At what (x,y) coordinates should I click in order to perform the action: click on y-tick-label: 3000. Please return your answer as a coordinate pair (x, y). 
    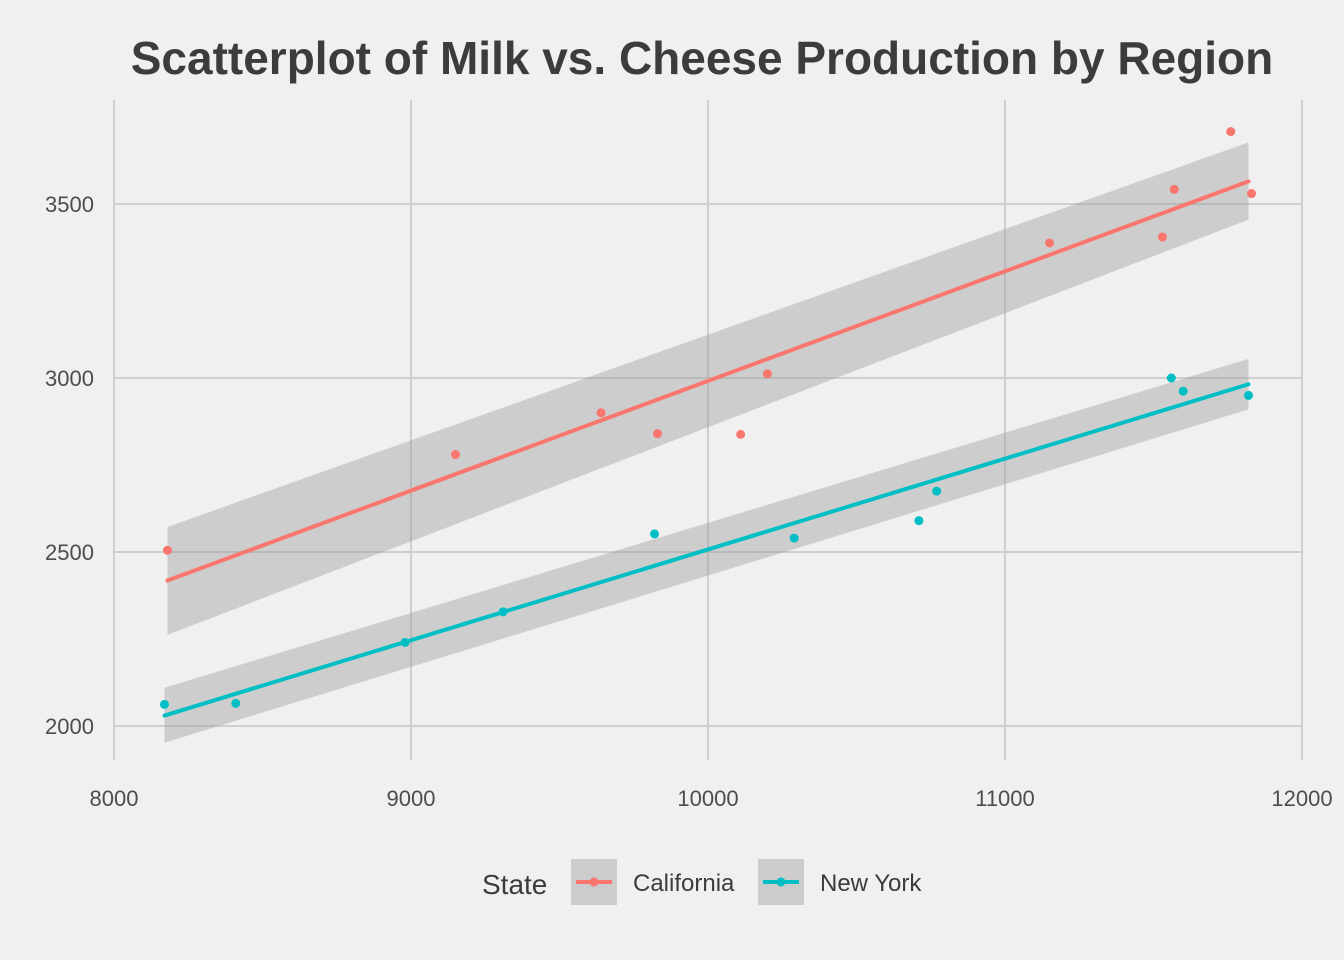
    Looking at the image, I should click on (69, 378).